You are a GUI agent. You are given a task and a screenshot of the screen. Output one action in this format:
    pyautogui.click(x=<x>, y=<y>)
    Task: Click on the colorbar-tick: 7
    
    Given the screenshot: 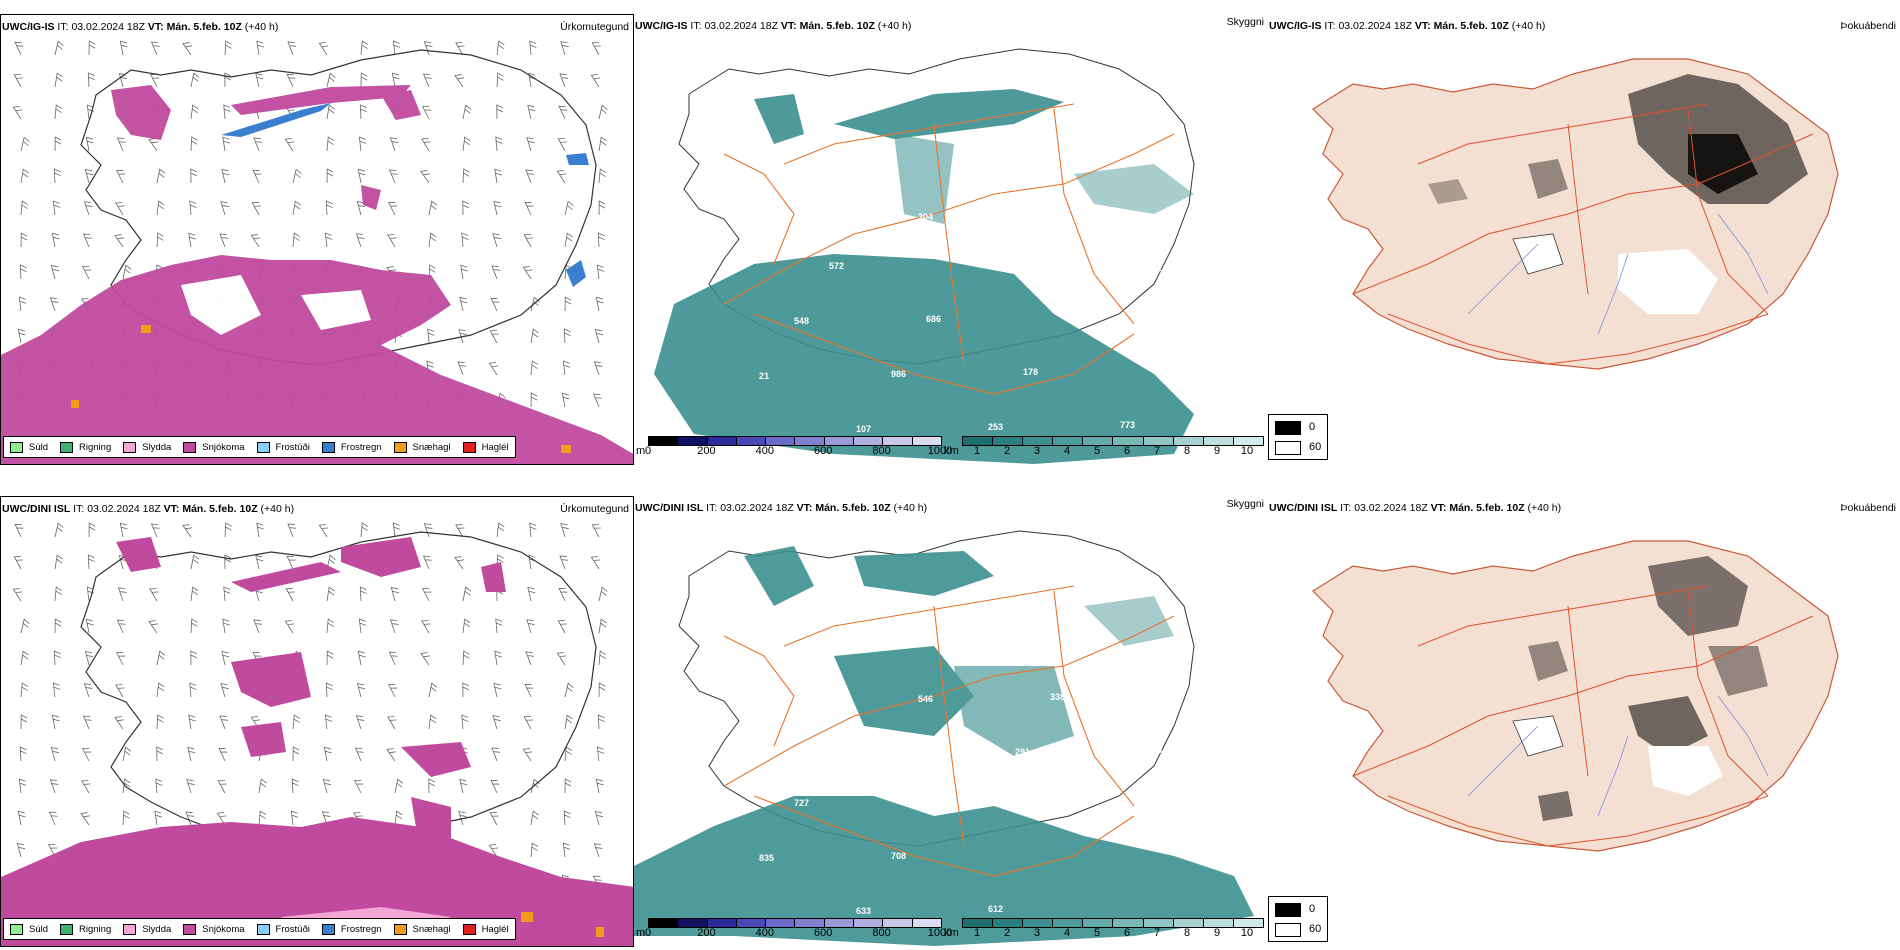 What is the action you would take?
    pyautogui.click(x=1157, y=933)
    